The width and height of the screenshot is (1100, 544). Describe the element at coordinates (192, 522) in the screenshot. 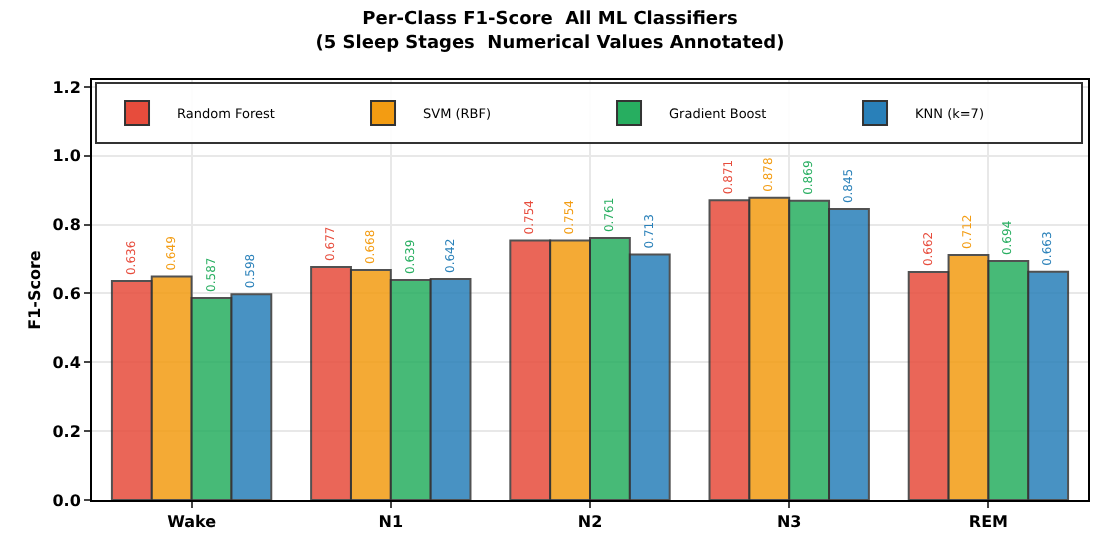

I see `x-tick-label: Wake` at that location.